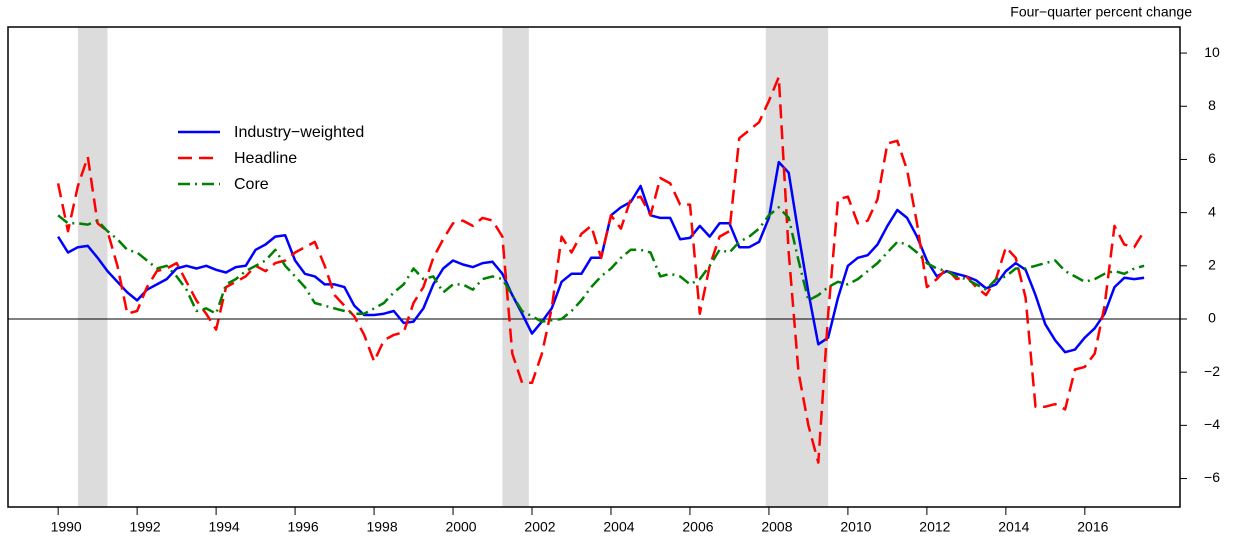 The image size is (1249, 537). What do you see at coordinates (1212, 158) in the screenshot?
I see `y-tick-label: 6` at bounding box center [1212, 158].